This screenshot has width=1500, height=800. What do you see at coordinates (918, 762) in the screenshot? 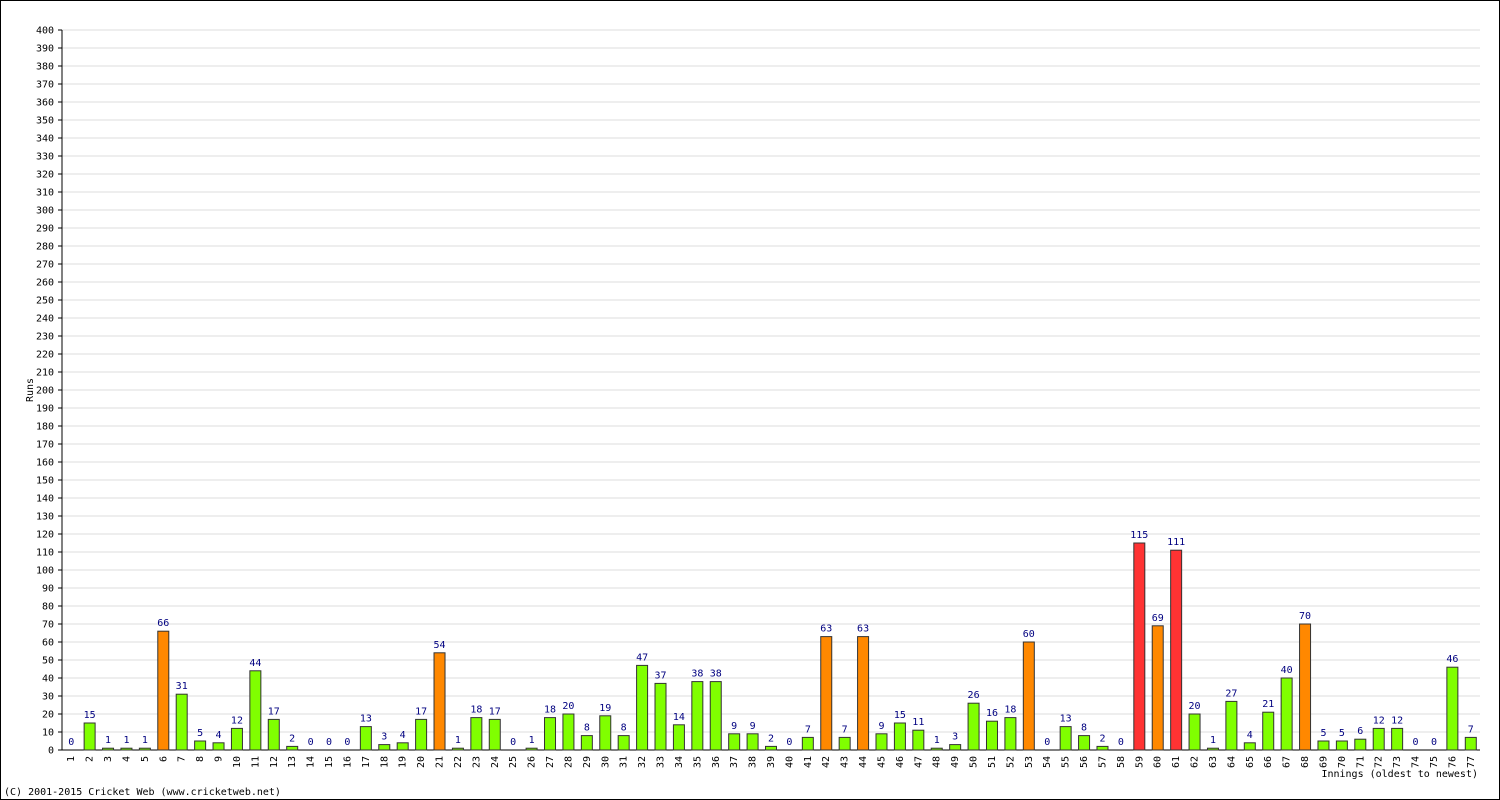
I see `x-tick-label: 47` at bounding box center [918, 762].